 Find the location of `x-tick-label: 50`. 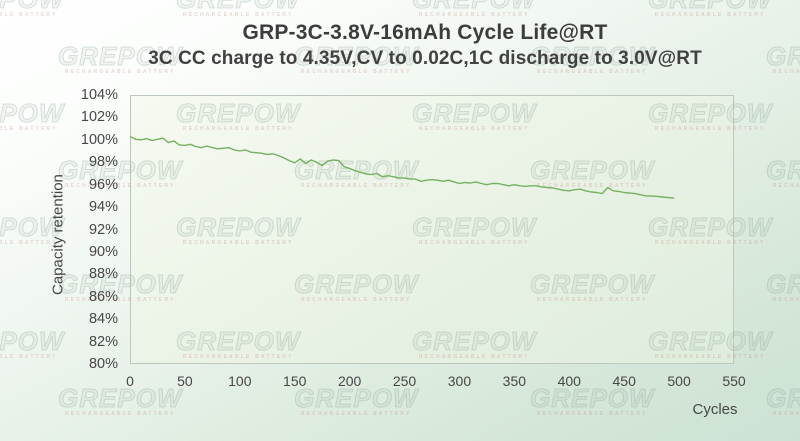

x-tick-label: 50 is located at coordinates (185, 381).